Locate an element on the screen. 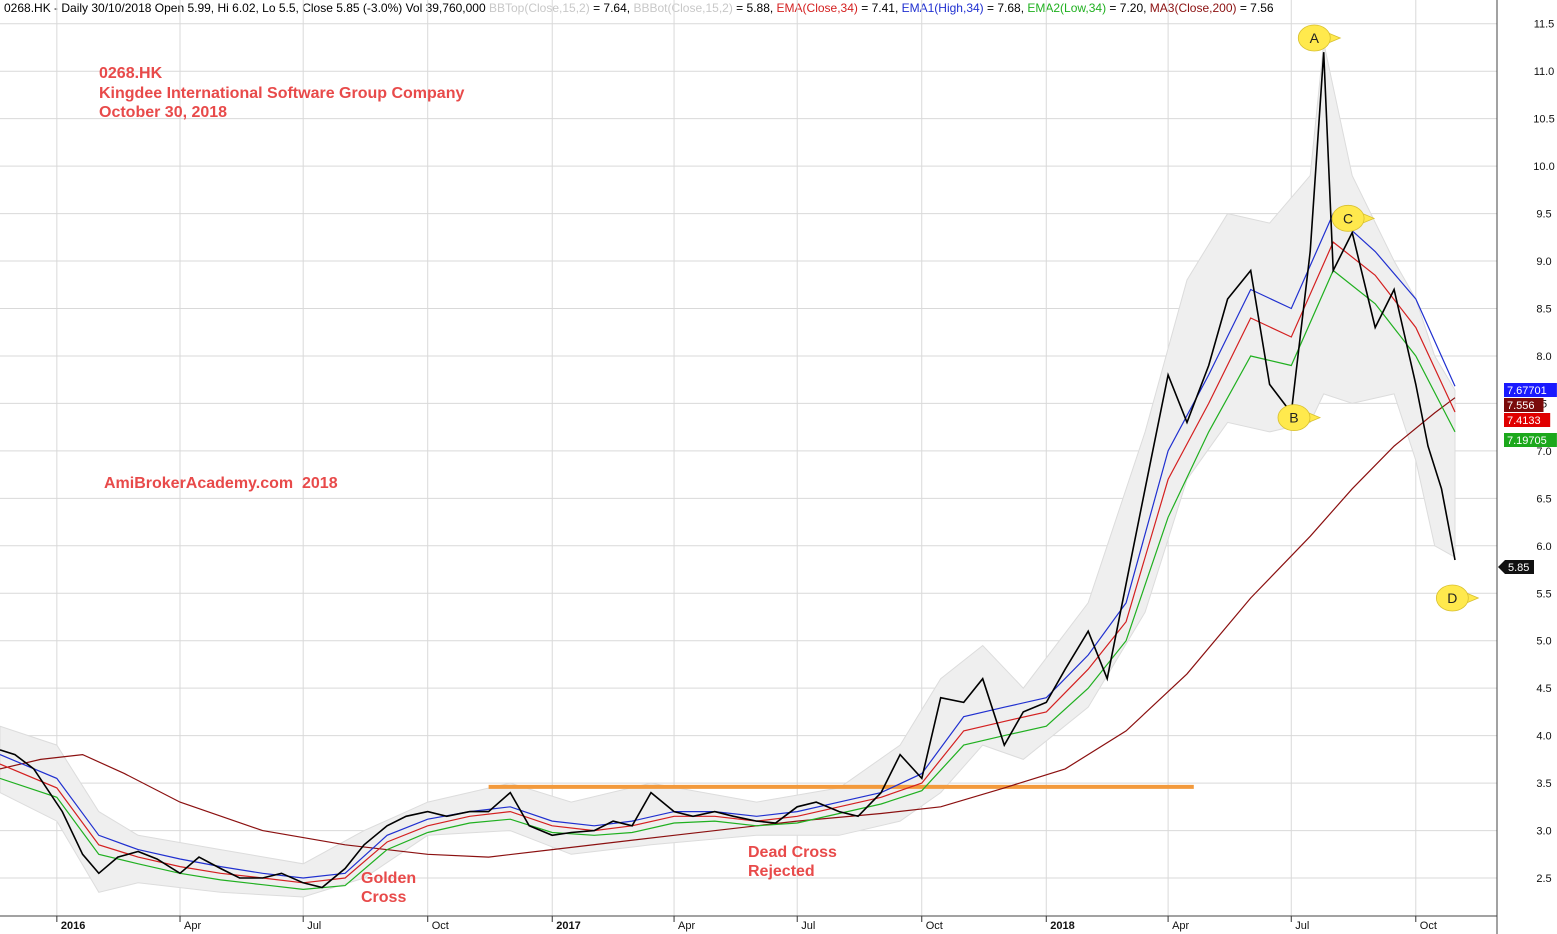 The height and width of the screenshot is (934, 1557). y-tick-label: 5.0 is located at coordinates (1543, 642).